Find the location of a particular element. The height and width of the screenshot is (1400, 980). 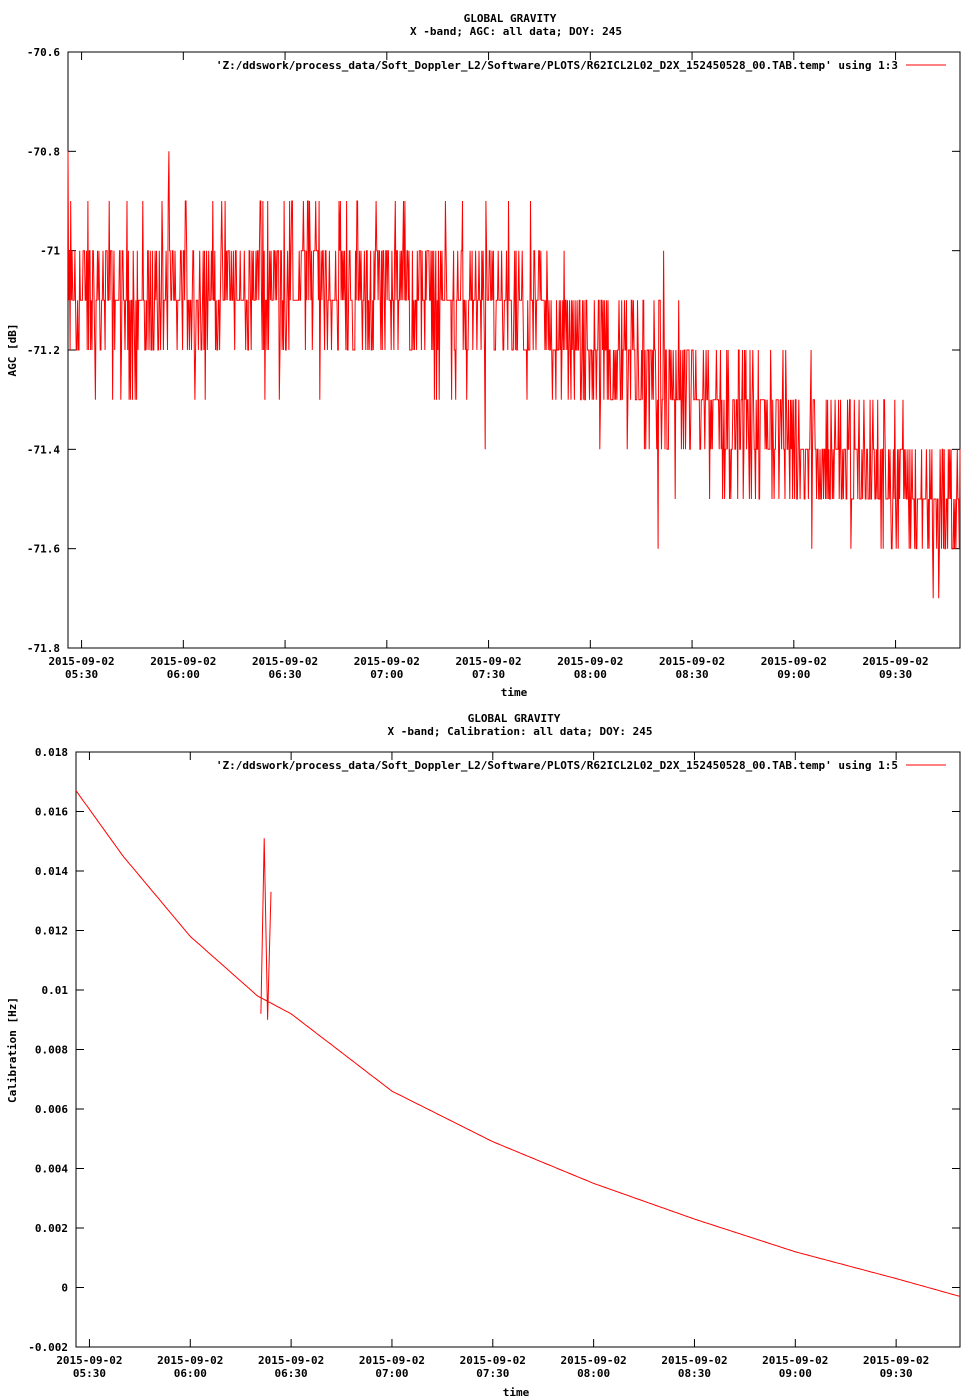

cal-ytick-label: -0.002 is located at coordinates (48, 1347).